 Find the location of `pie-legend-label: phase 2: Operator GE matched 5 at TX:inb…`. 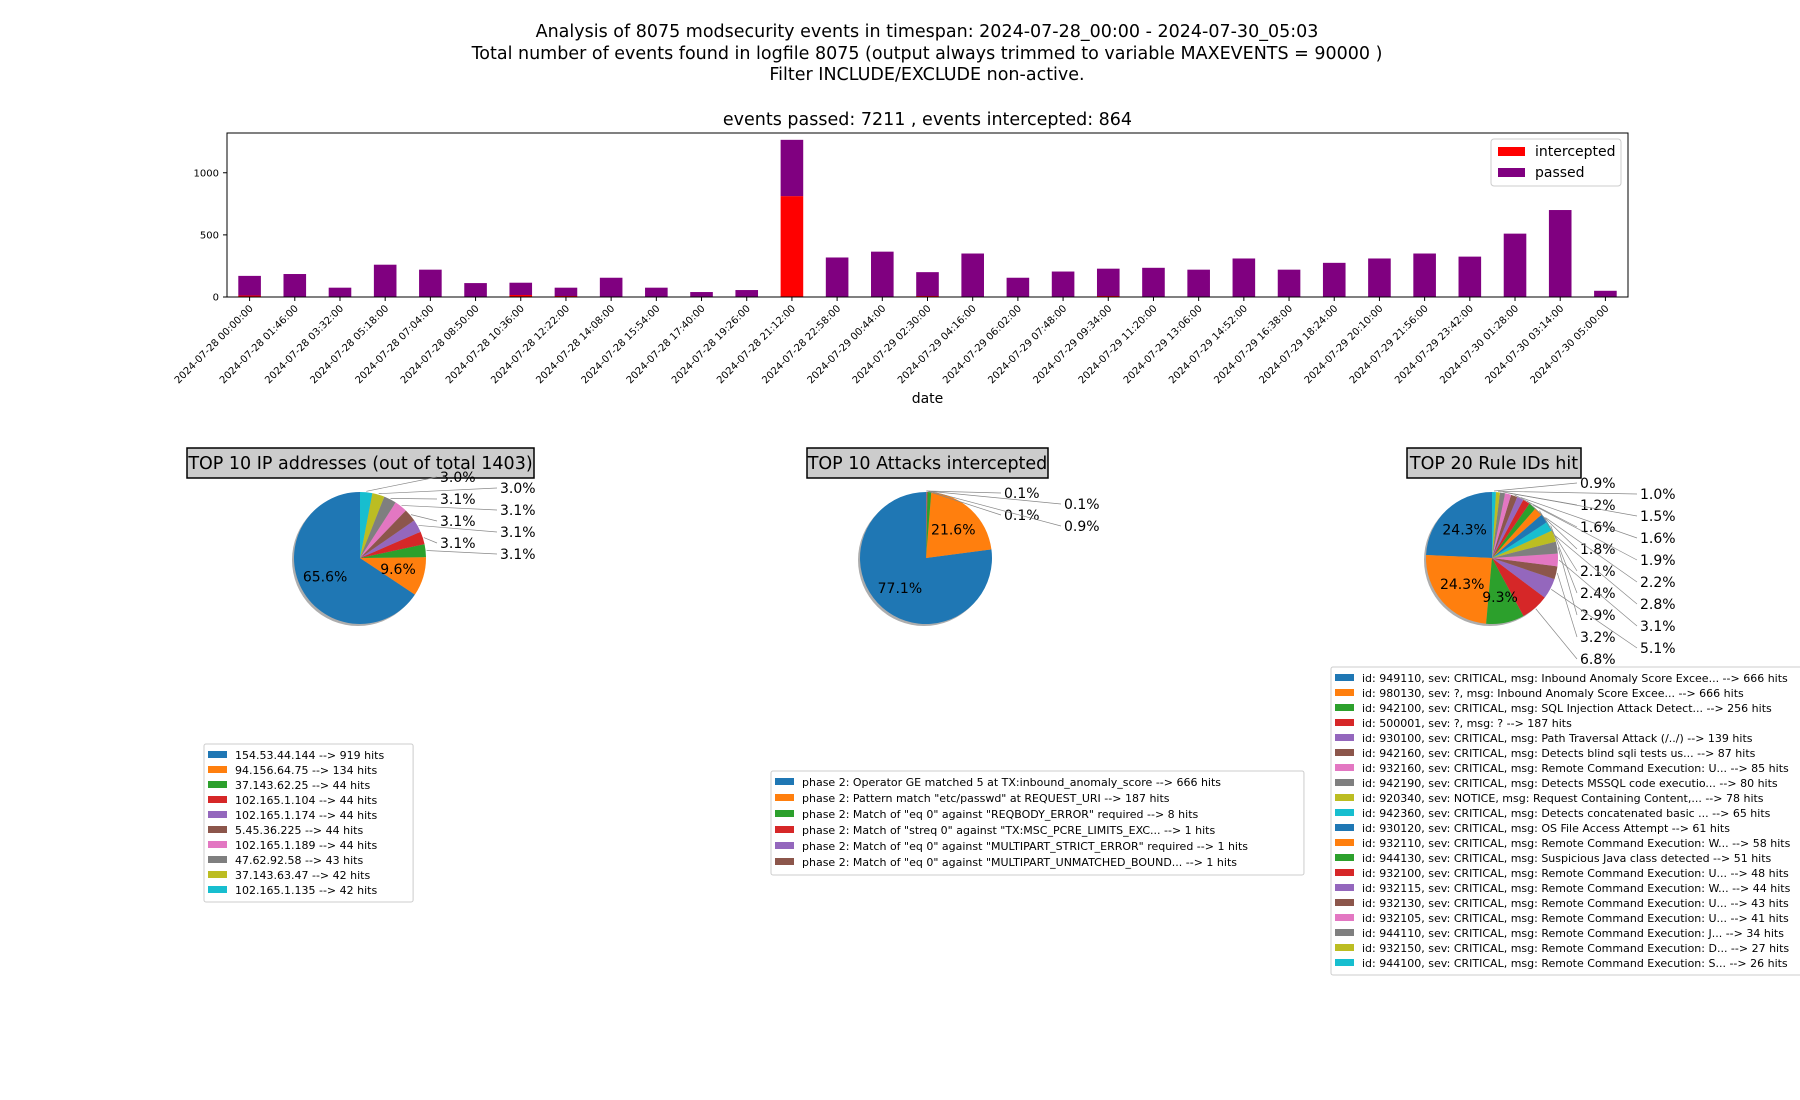

pie-legend-label: phase 2: Operator GE matched 5 at TX:inb… is located at coordinates (1011, 782).